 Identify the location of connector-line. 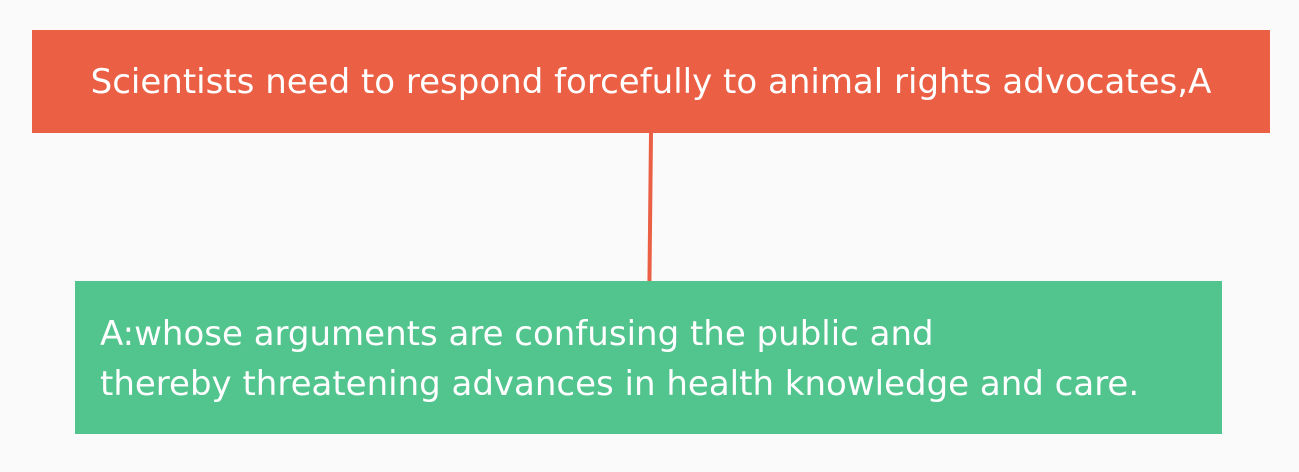
(650, 207).